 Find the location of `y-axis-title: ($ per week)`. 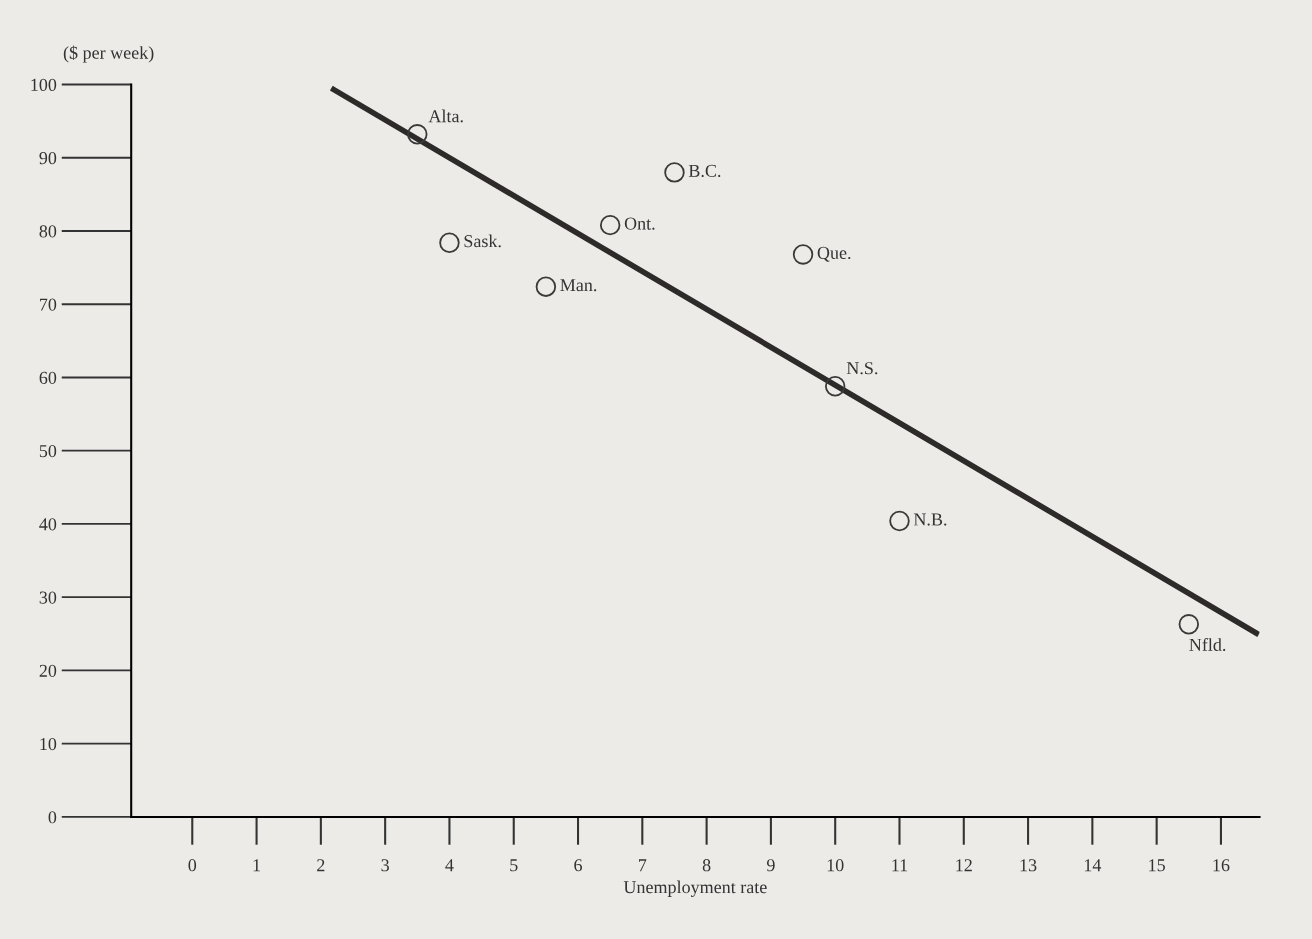

y-axis-title: ($ per week) is located at coordinates (108, 54).